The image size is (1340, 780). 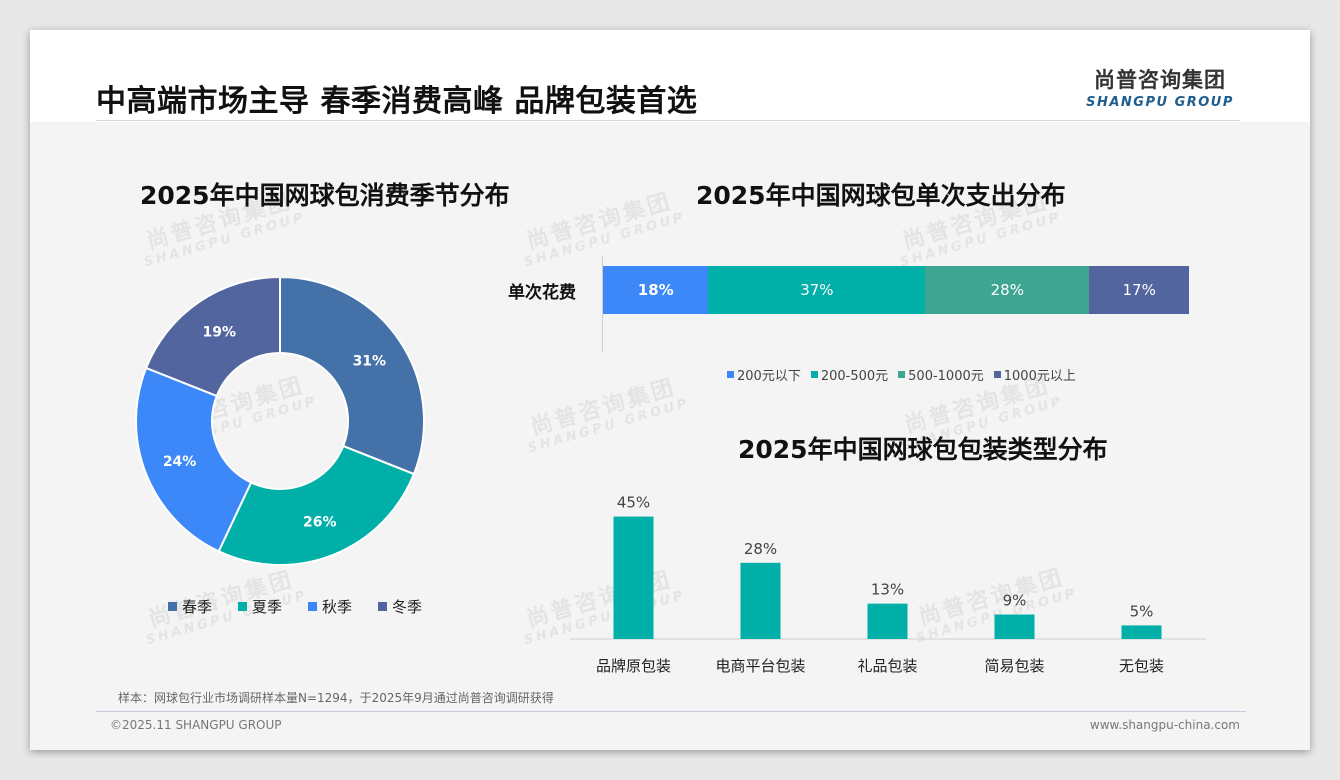 What do you see at coordinates (180, 462) in the screenshot?
I see `donut-data-label: 24%` at bounding box center [180, 462].